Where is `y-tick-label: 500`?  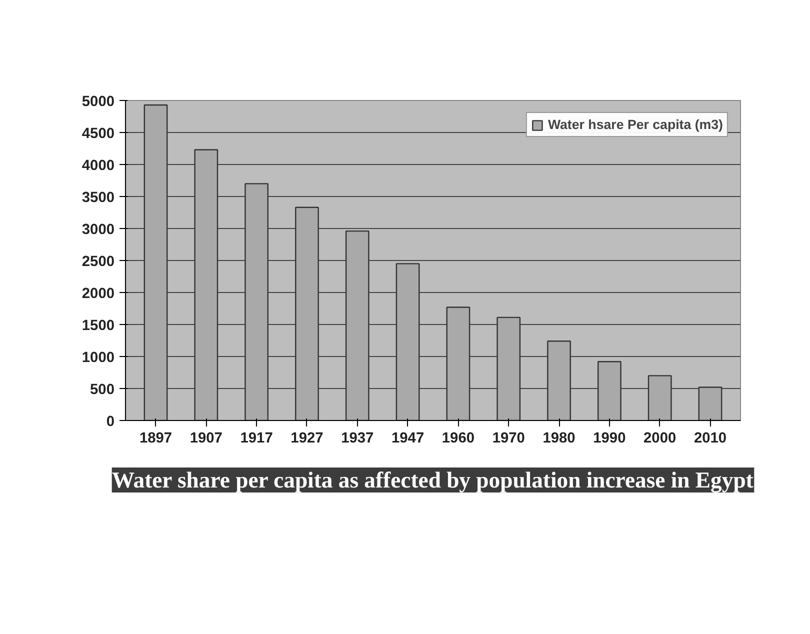 y-tick-label: 500 is located at coordinates (102, 390).